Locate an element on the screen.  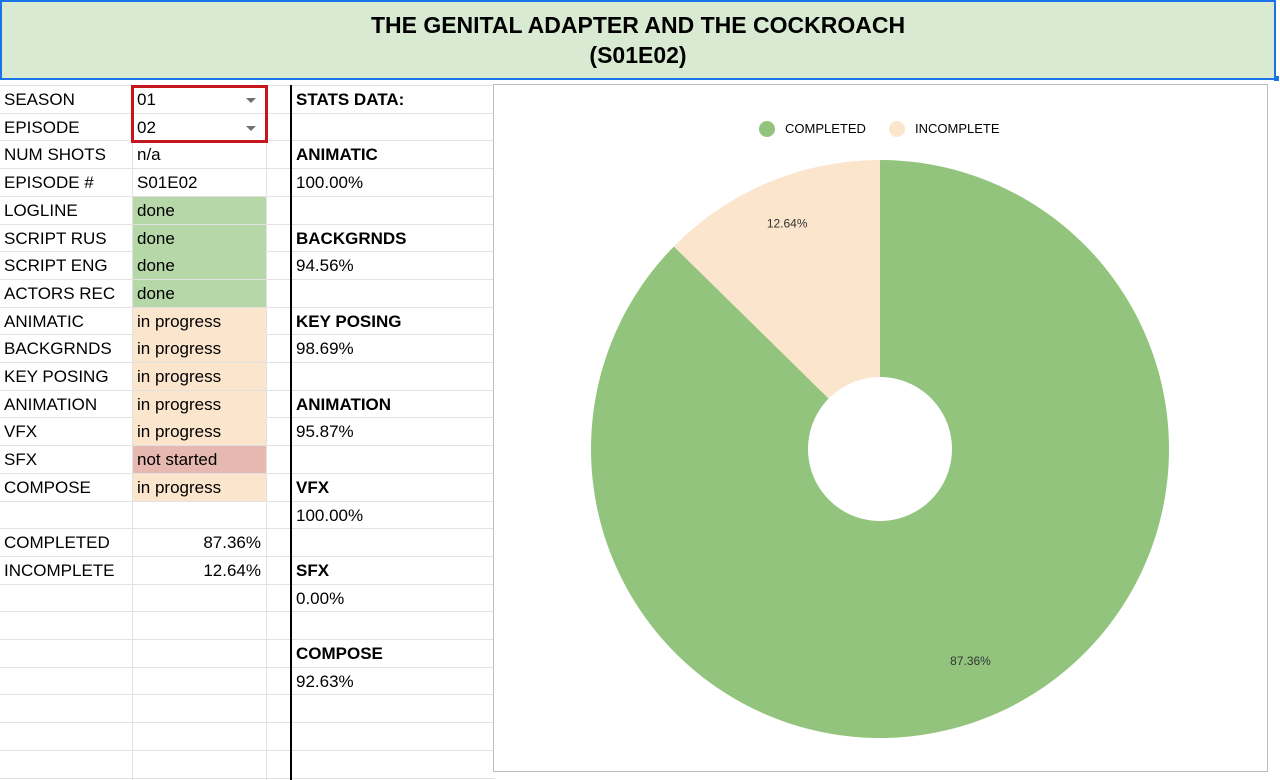
stat-value-sfx: 0.00% is located at coordinates (320, 598).